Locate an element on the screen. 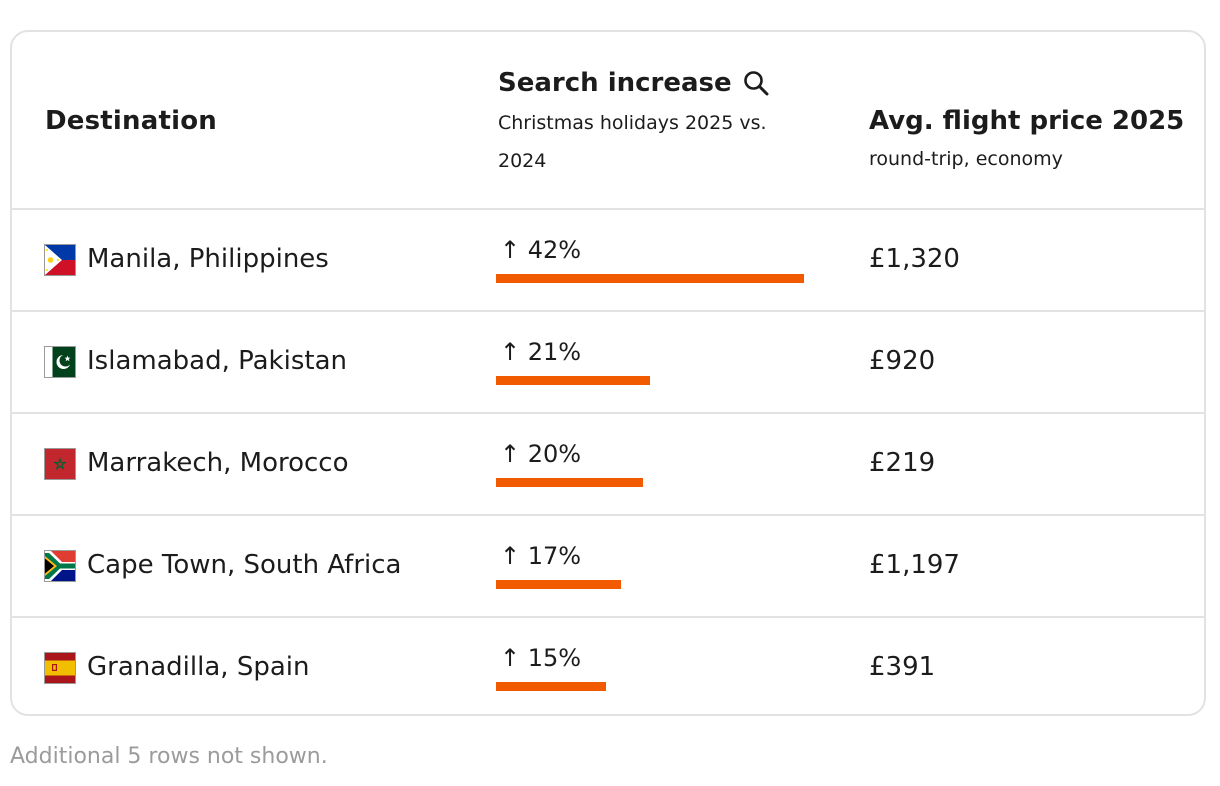 Image resolution: width=1220 pixels, height=786 pixels. search-increase-value: ↑ 42% is located at coordinates (541, 250).